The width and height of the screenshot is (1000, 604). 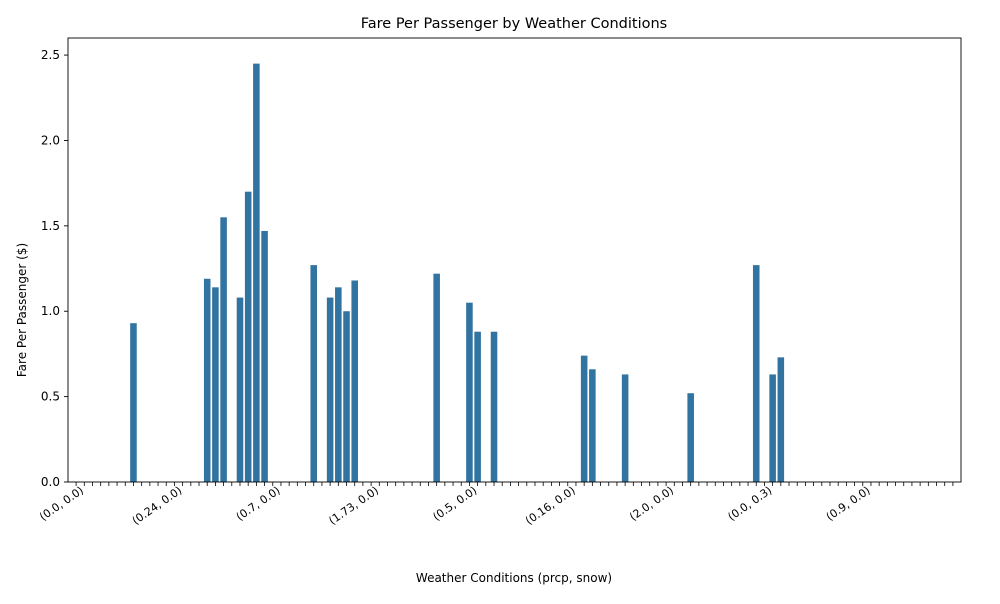 What do you see at coordinates (54, 268) in the screenshot?
I see `y-axis-ticks: 0.0 0.5 1.0 1.5 2.0 2.5` at bounding box center [54, 268].